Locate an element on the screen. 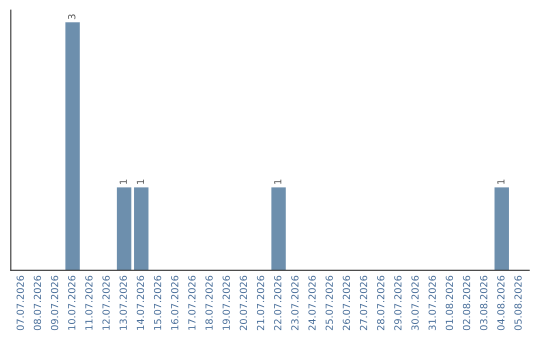 The image size is (540, 340). x-tick-label: 11.07.2026 is located at coordinates (89, 303).